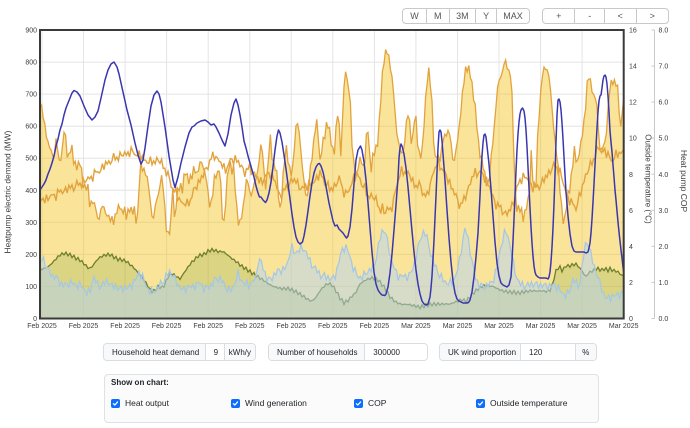 This screenshot has width=690, height=428. What do you see at coordinates (664, 103) in the screenshot?
I see `svg-text: 6.0` at bounding box center [664, 103].